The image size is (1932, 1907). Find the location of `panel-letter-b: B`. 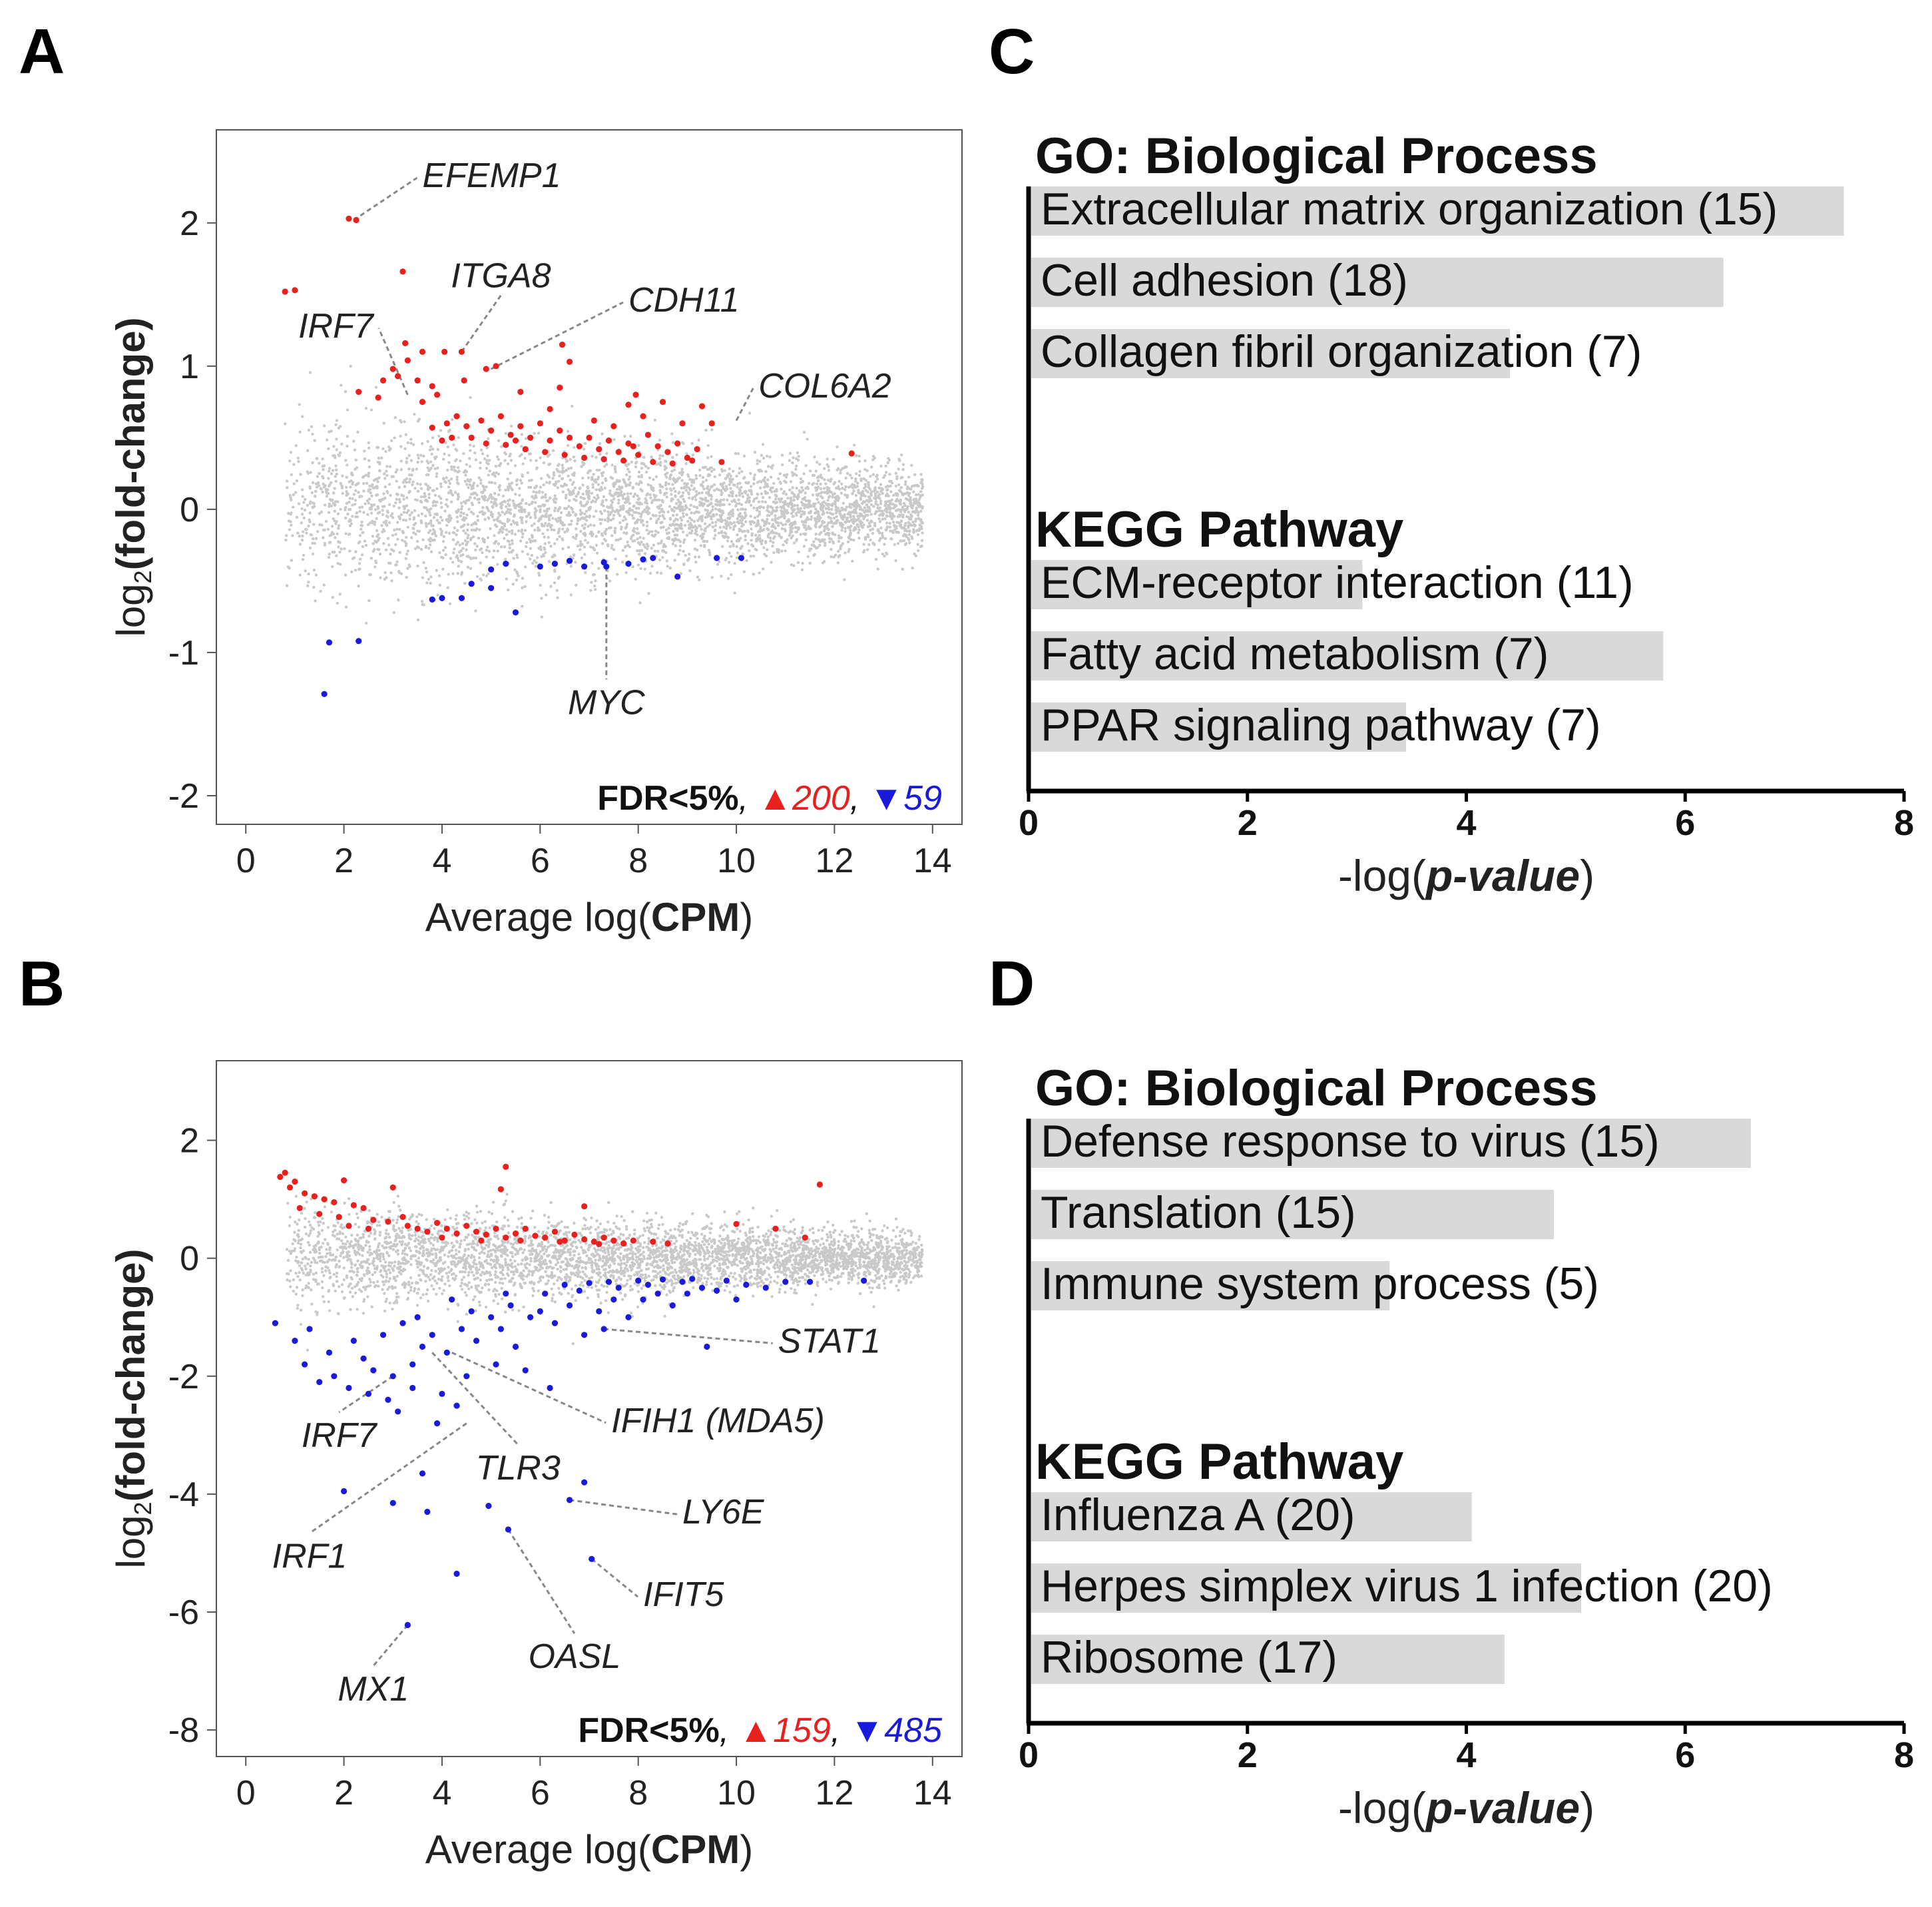

panel-letter-b: B is located at coordinates (42, 984).